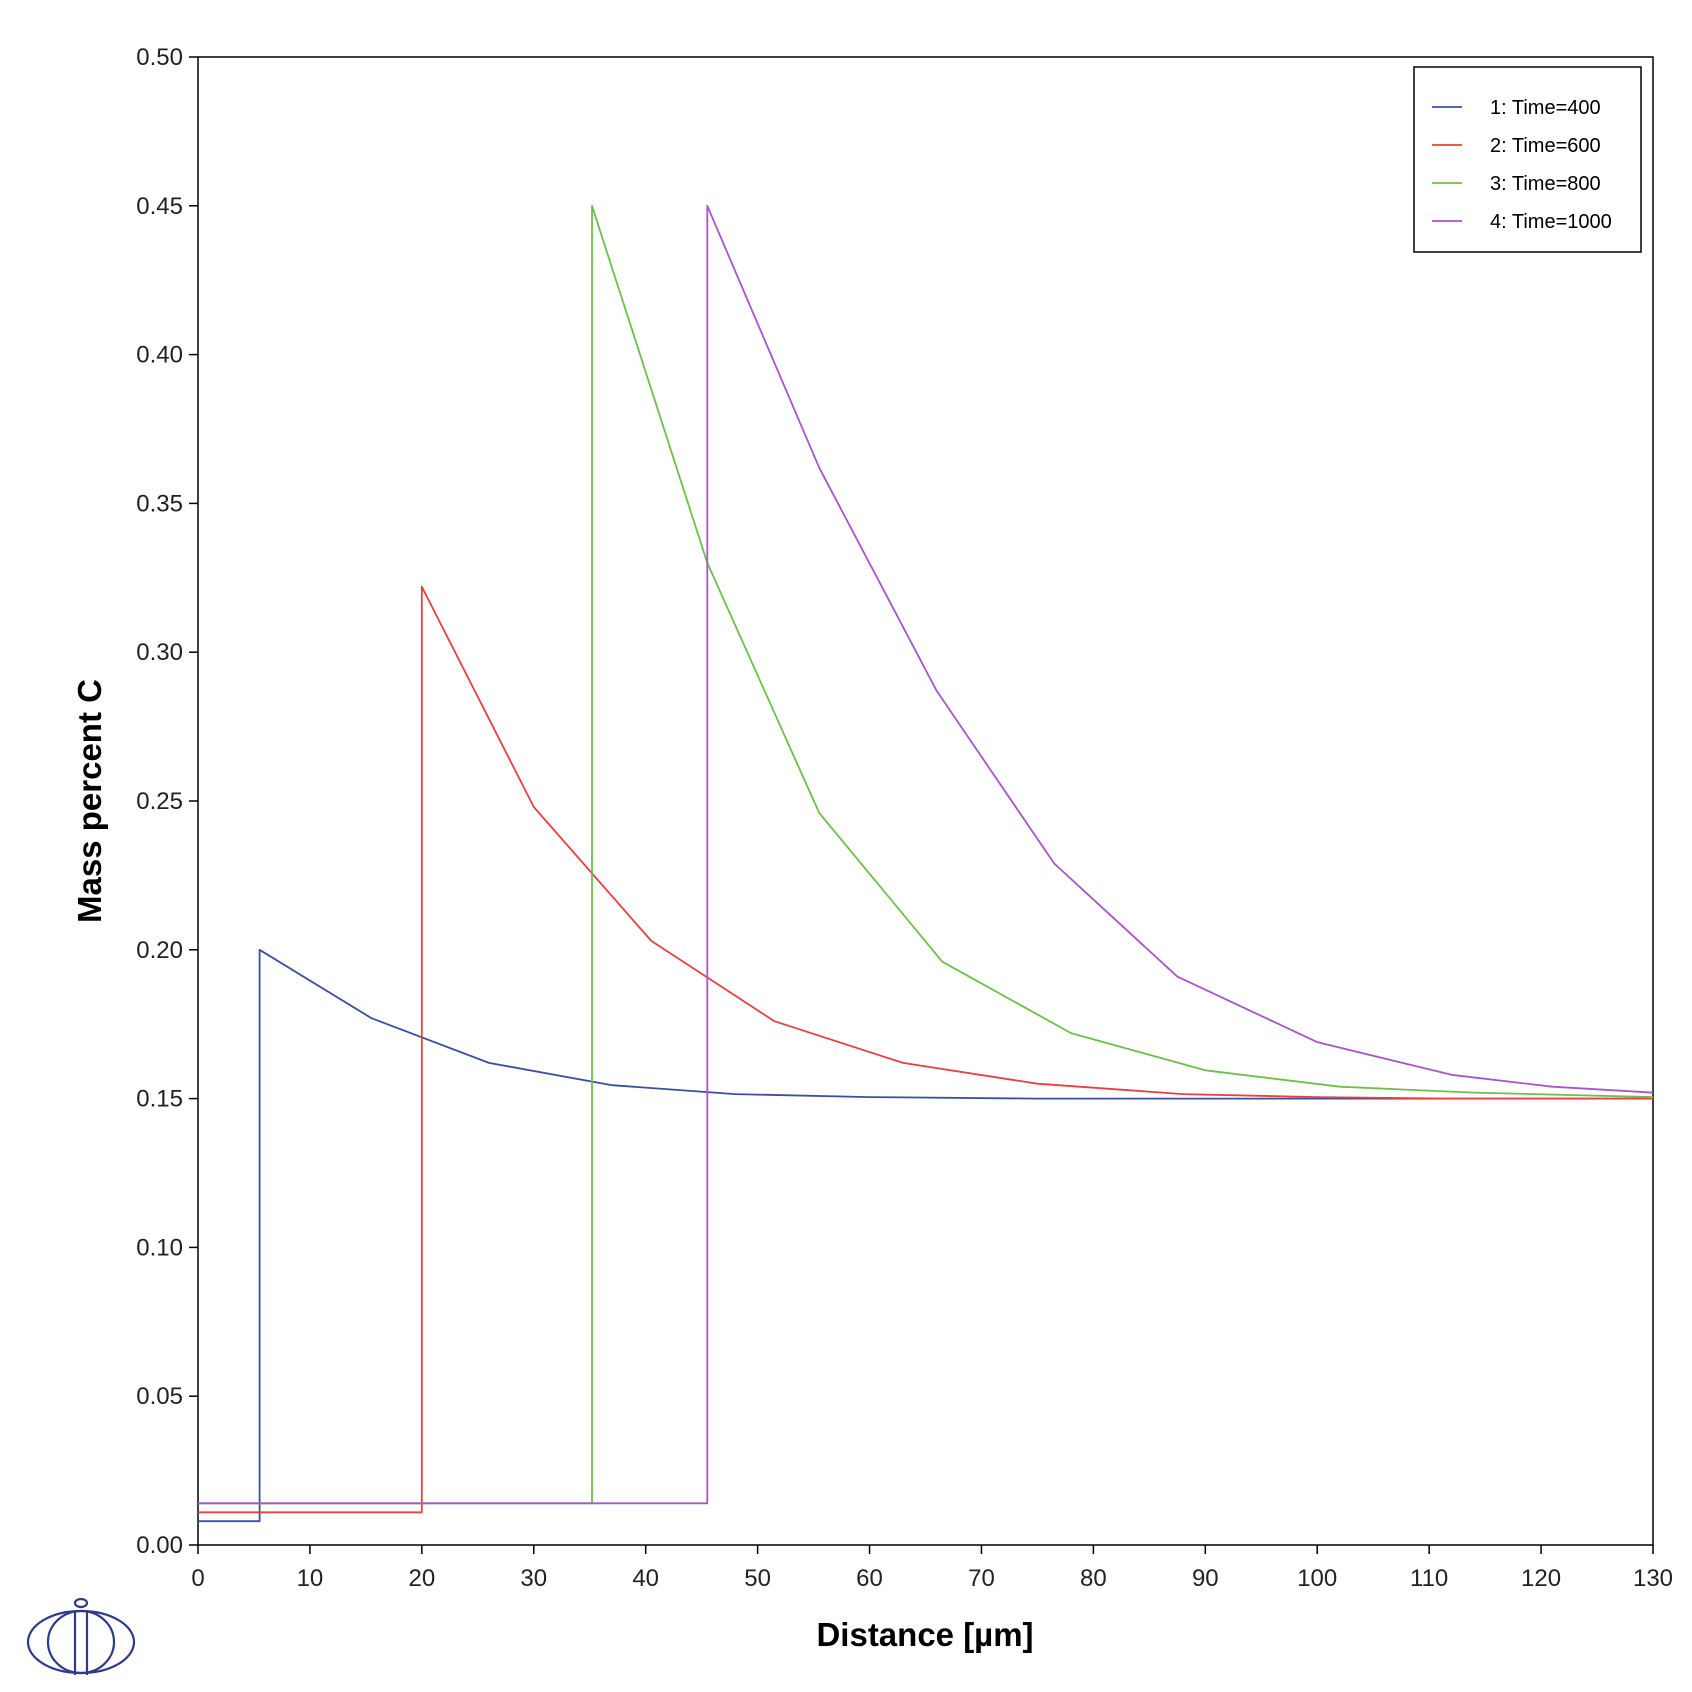 This screenshot has width=1692, height=1692. Describe the element at coordinates (159, 652) in the screenshot. I see `y-tick-label: 0.30` at that location.